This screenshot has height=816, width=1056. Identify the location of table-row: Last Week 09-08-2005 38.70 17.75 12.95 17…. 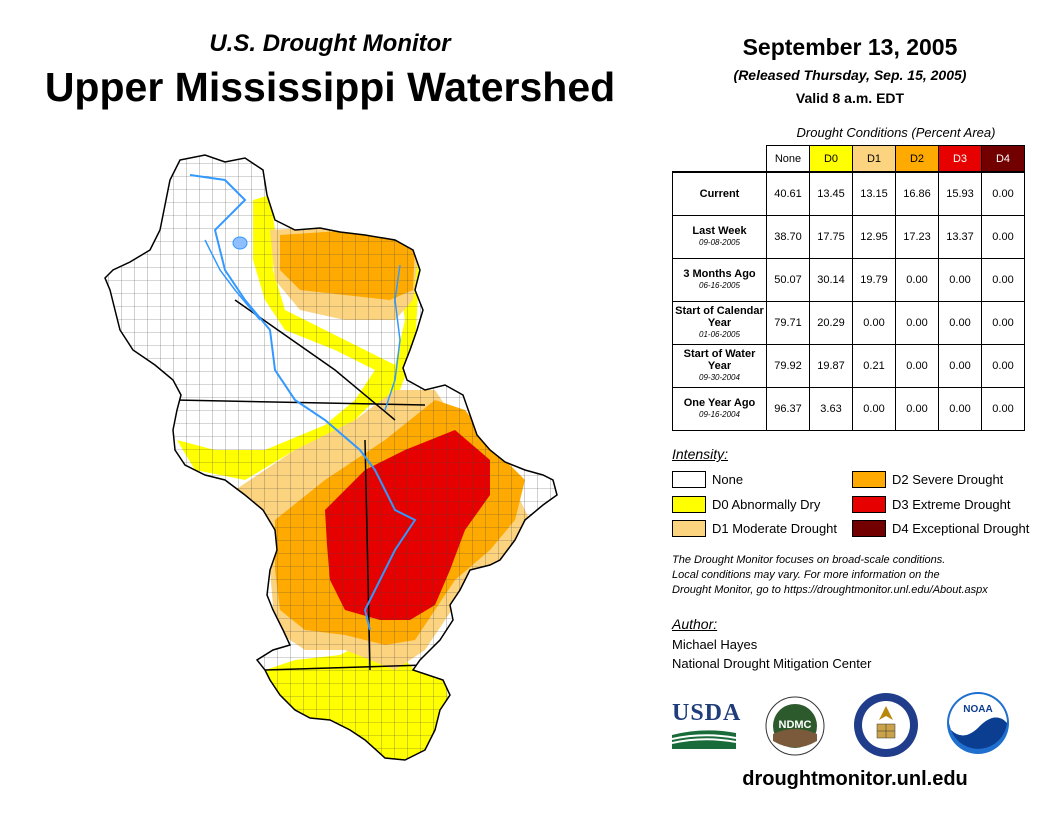
(848, 237).